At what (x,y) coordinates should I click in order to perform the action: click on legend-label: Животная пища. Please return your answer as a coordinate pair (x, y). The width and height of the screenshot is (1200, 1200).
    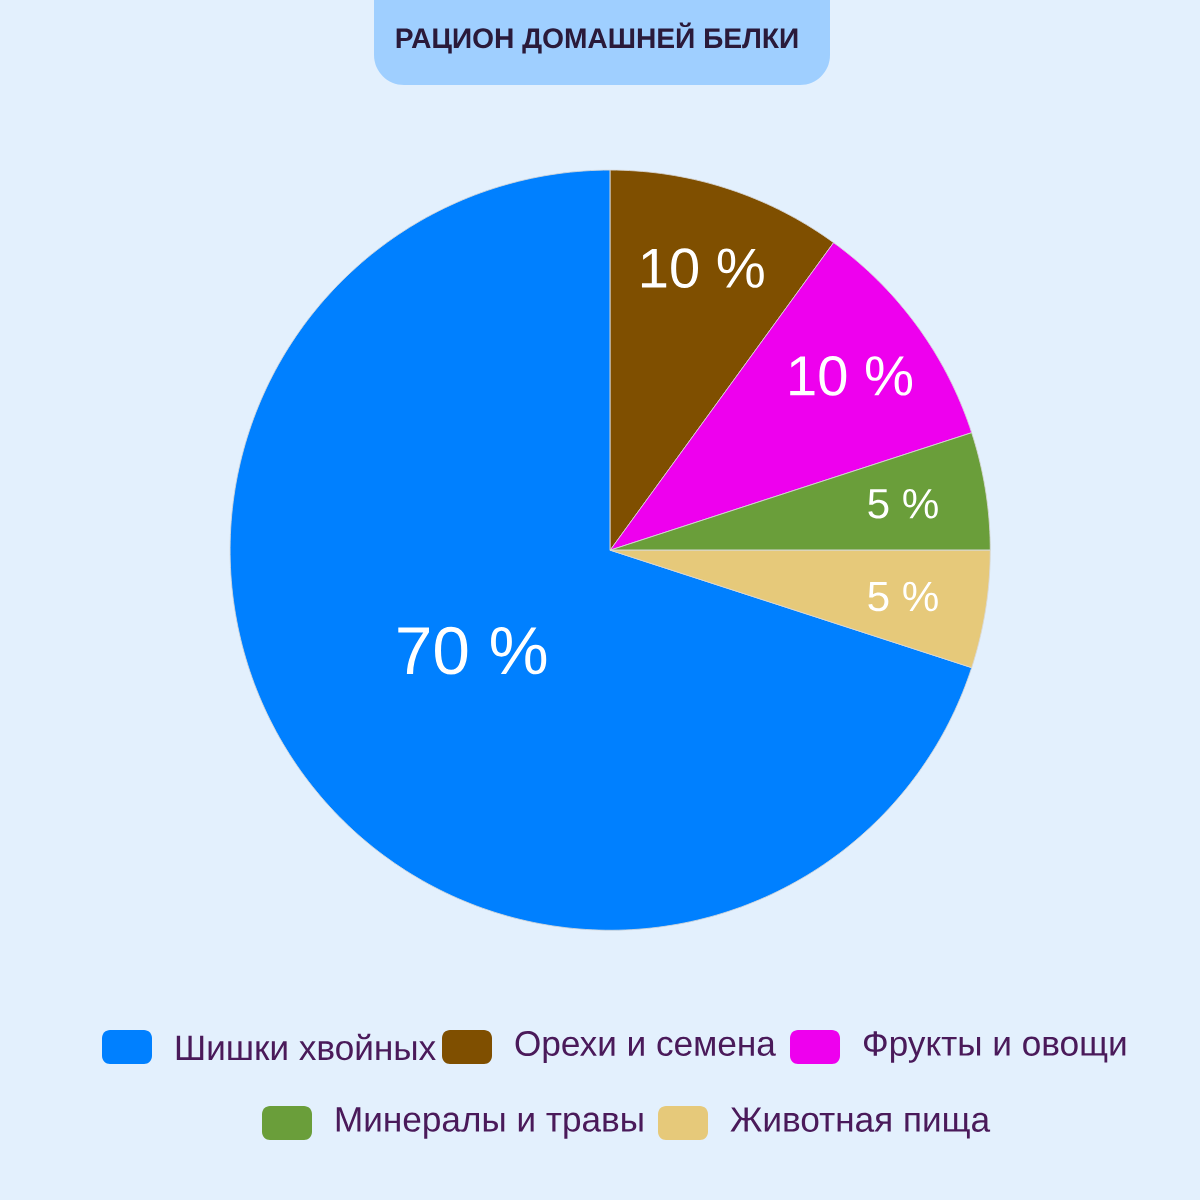
    Looking at the image, I should click on (860, 1123).